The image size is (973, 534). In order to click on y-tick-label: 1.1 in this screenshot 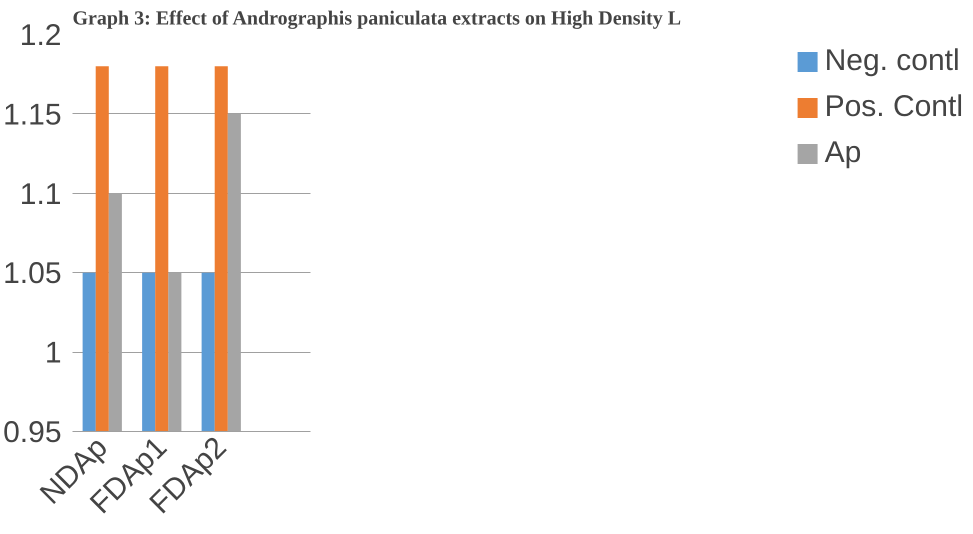, I will do `click(41, 194)`.